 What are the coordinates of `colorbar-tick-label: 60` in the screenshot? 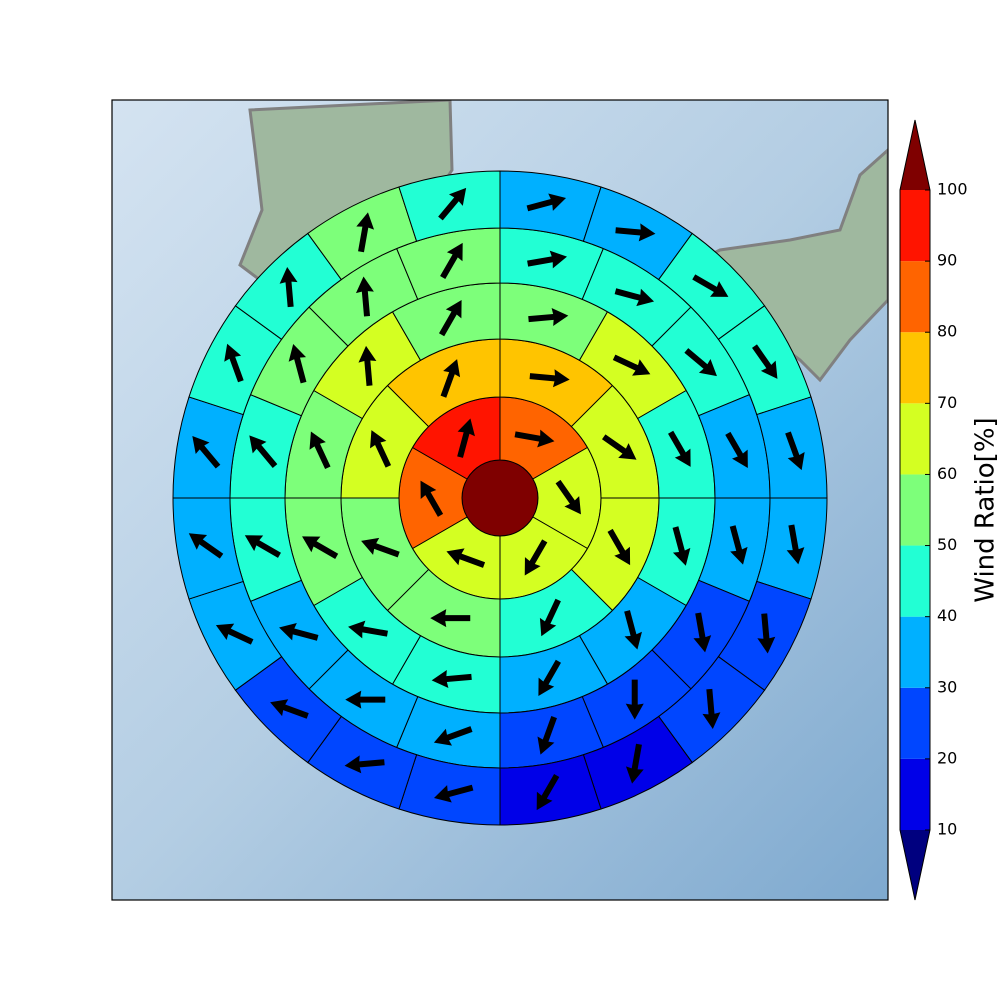 It's located at (947, 473).